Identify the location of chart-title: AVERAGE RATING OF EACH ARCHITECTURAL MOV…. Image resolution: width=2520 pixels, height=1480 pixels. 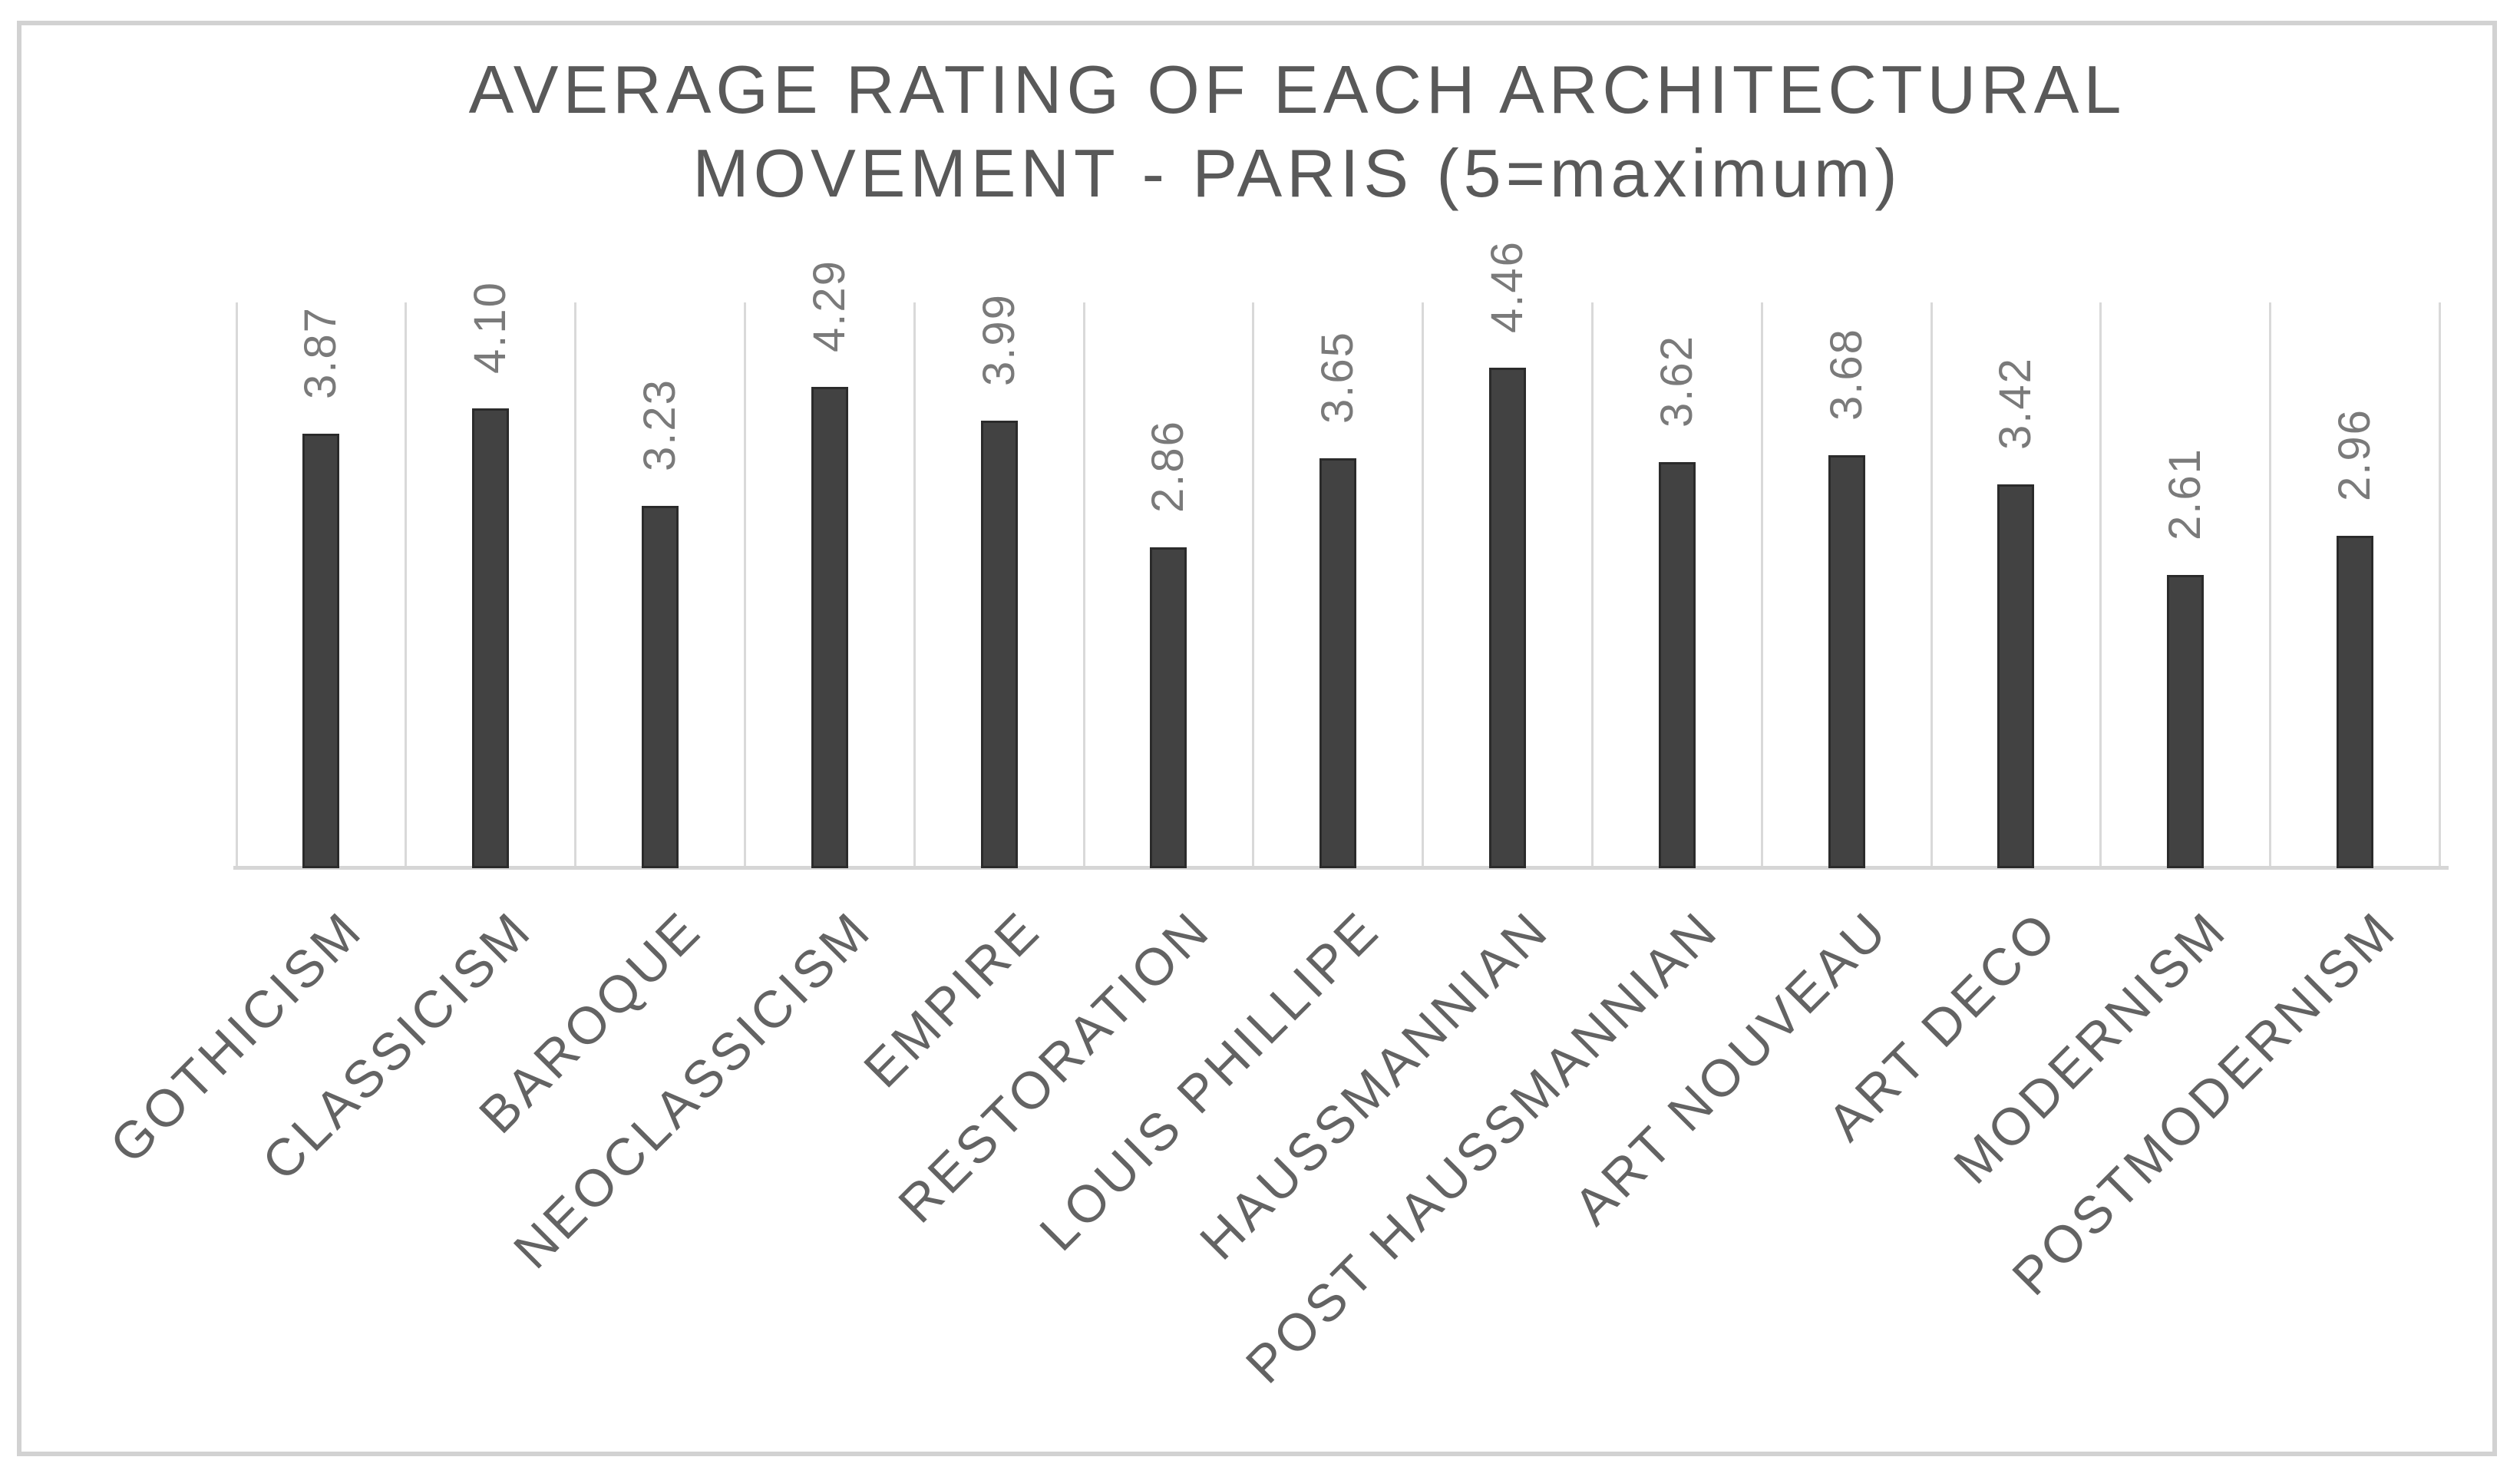
(1260, 131).